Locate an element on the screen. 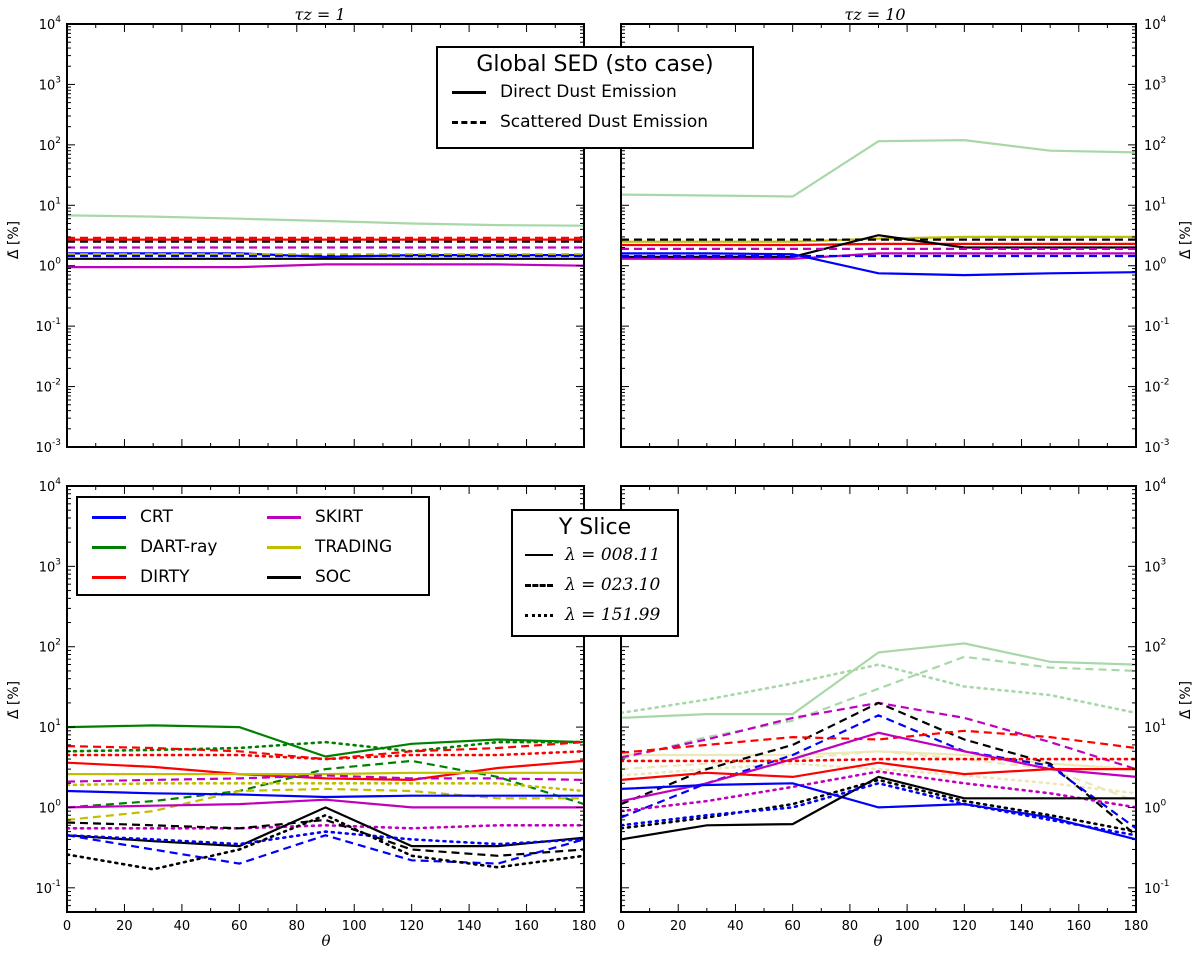 The width and height of the screenshot is (1200, 955). x-axis-label-left: θ is located at coordinates (325, 941).